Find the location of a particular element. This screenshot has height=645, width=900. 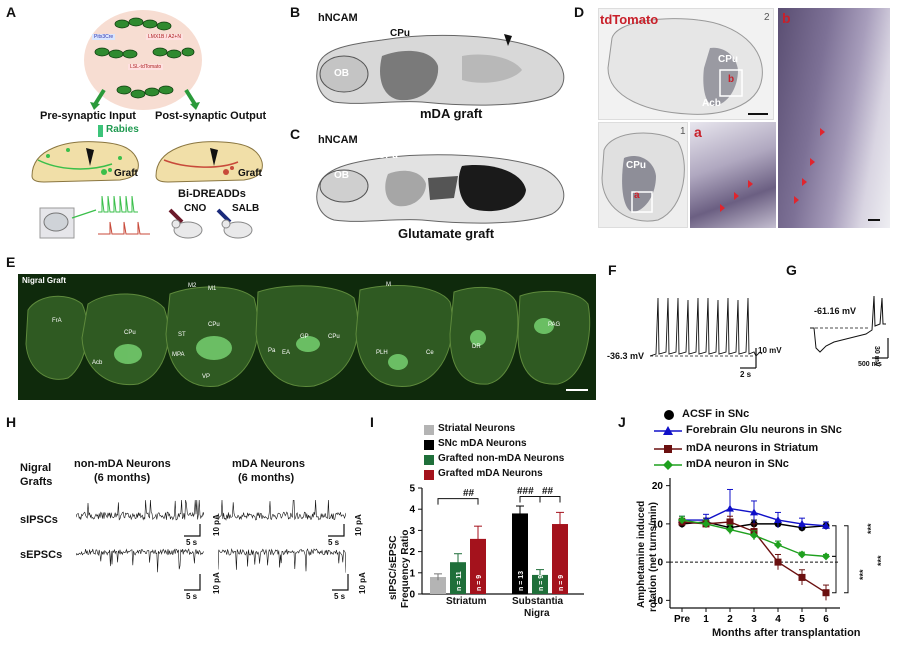

panel-a-circle-label-2: LMX1B / A2+N is located at coordinates (164, 37).